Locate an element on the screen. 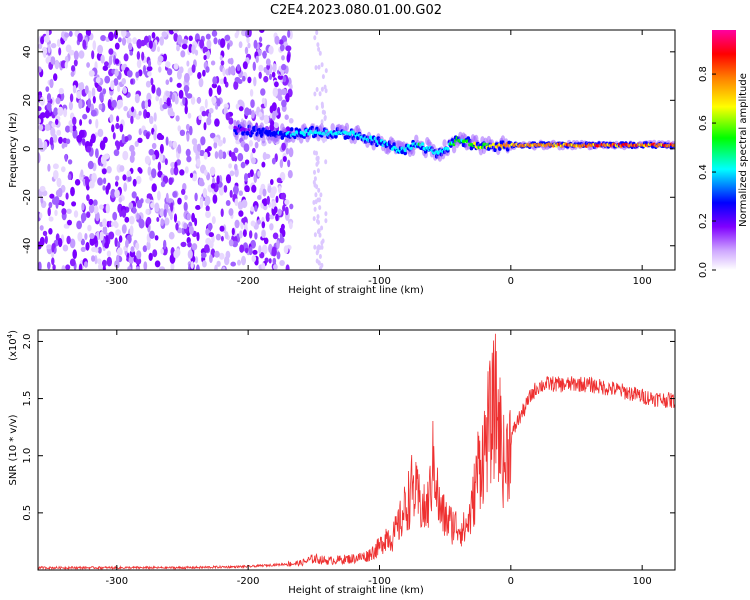 The height and width of the screenshot is (600, 750). colorbar-tick-label: 0.8 is located at coordinates (703, 74).